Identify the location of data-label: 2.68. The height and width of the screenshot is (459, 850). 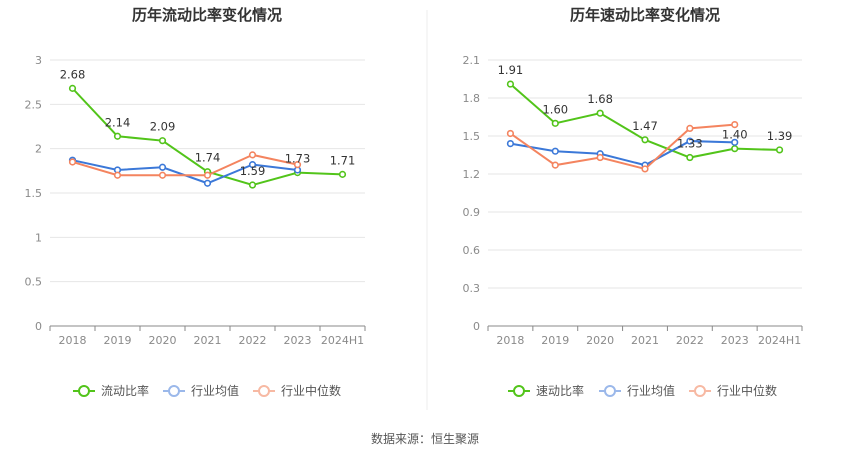
(73, 74).